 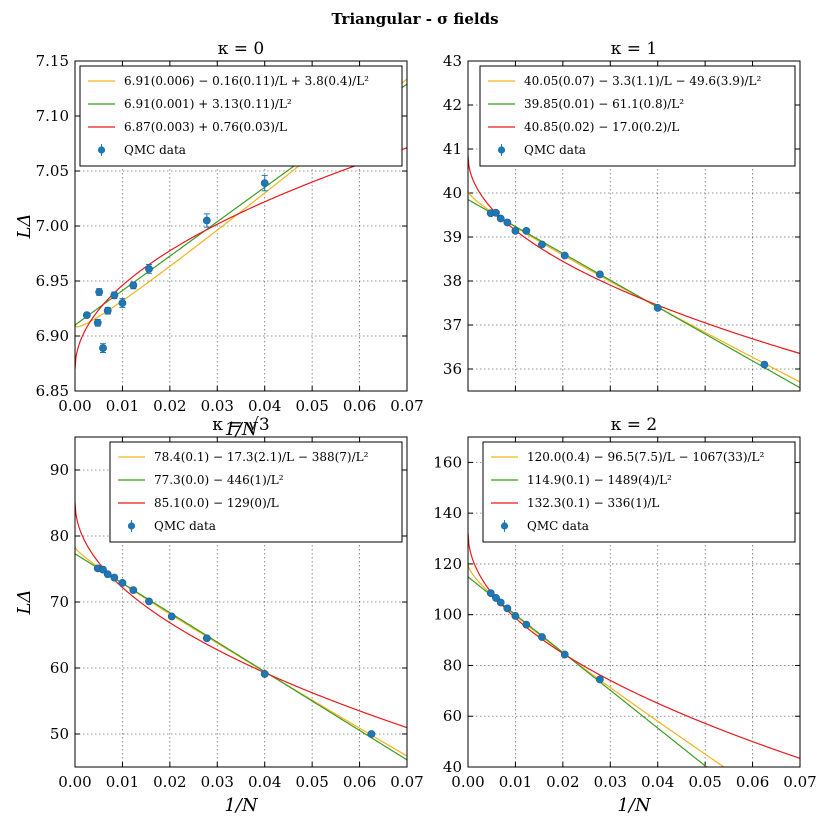 What do you see at coordinates (216, 503) in the screenshot?
I see `legend-entry: 85.1(0.0) − 129(0)/L` at bounding box center [216, 503].